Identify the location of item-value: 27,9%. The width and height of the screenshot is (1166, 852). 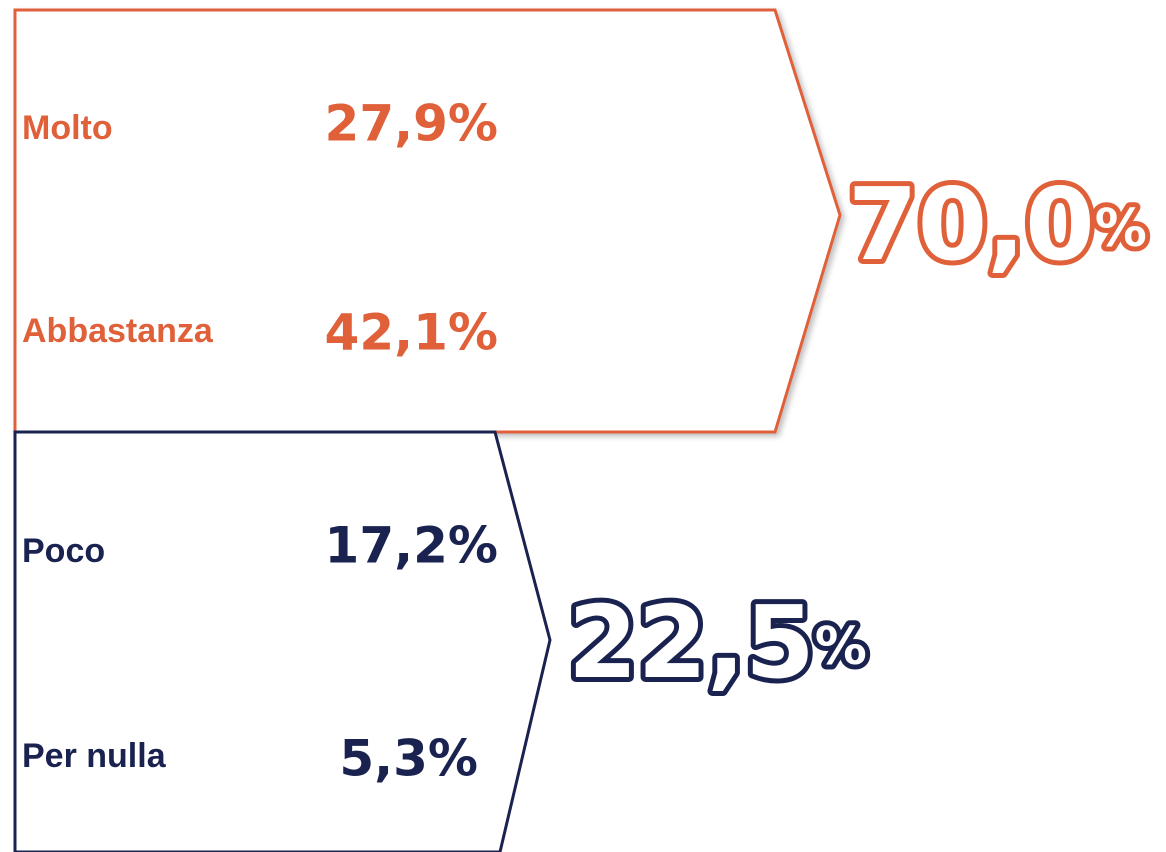
(411, 124).